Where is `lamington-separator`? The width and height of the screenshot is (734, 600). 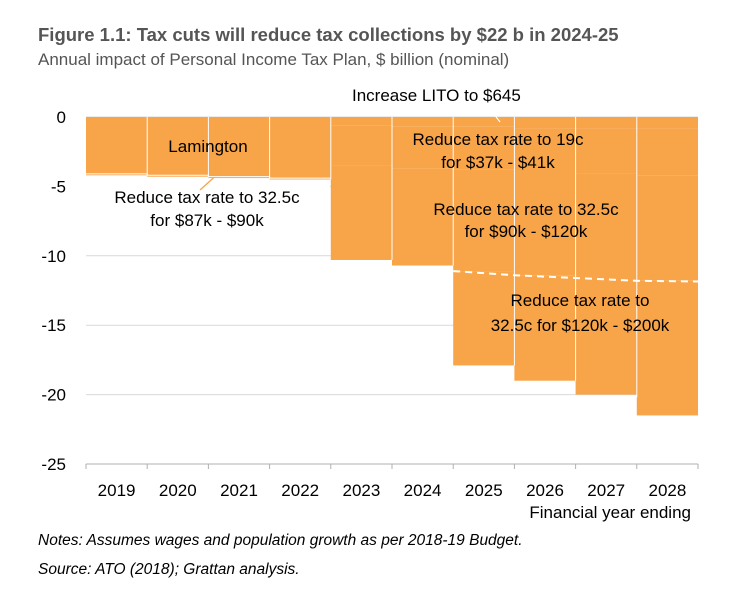 lamington-separator is located at coordinates (208, 176).